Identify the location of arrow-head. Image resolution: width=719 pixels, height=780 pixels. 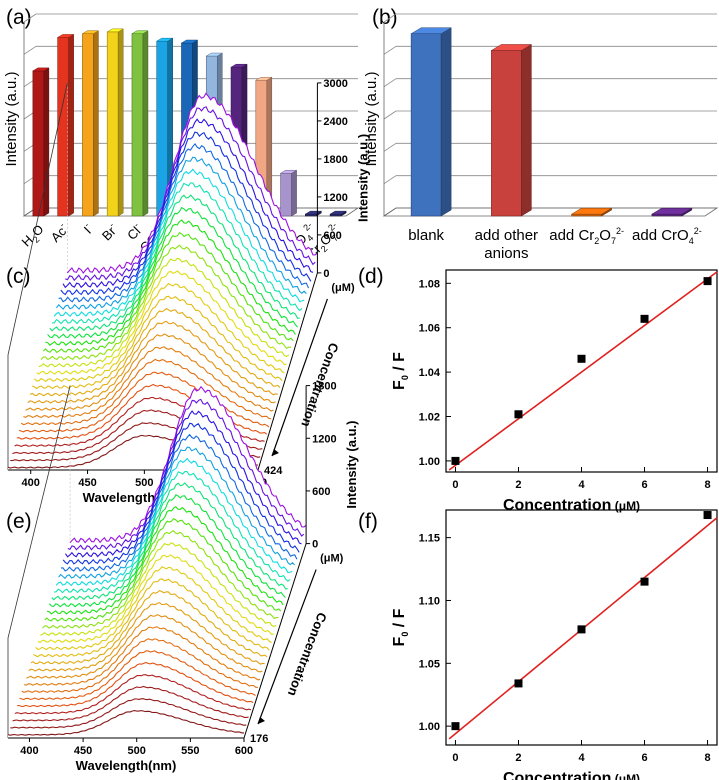
(261, 720).